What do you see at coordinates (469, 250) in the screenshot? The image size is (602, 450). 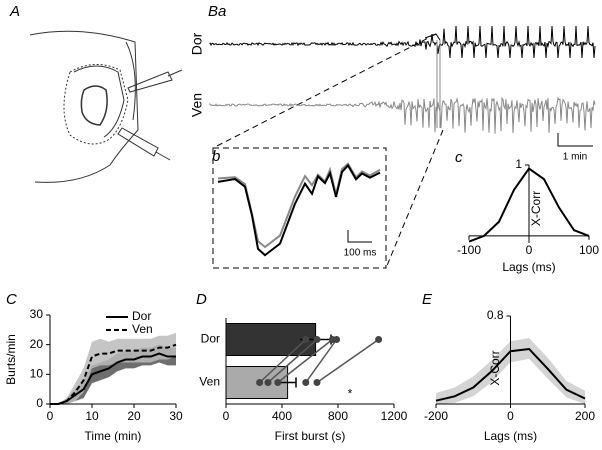 I see `x-tick-label: -100` at bounding box center [469, 250].